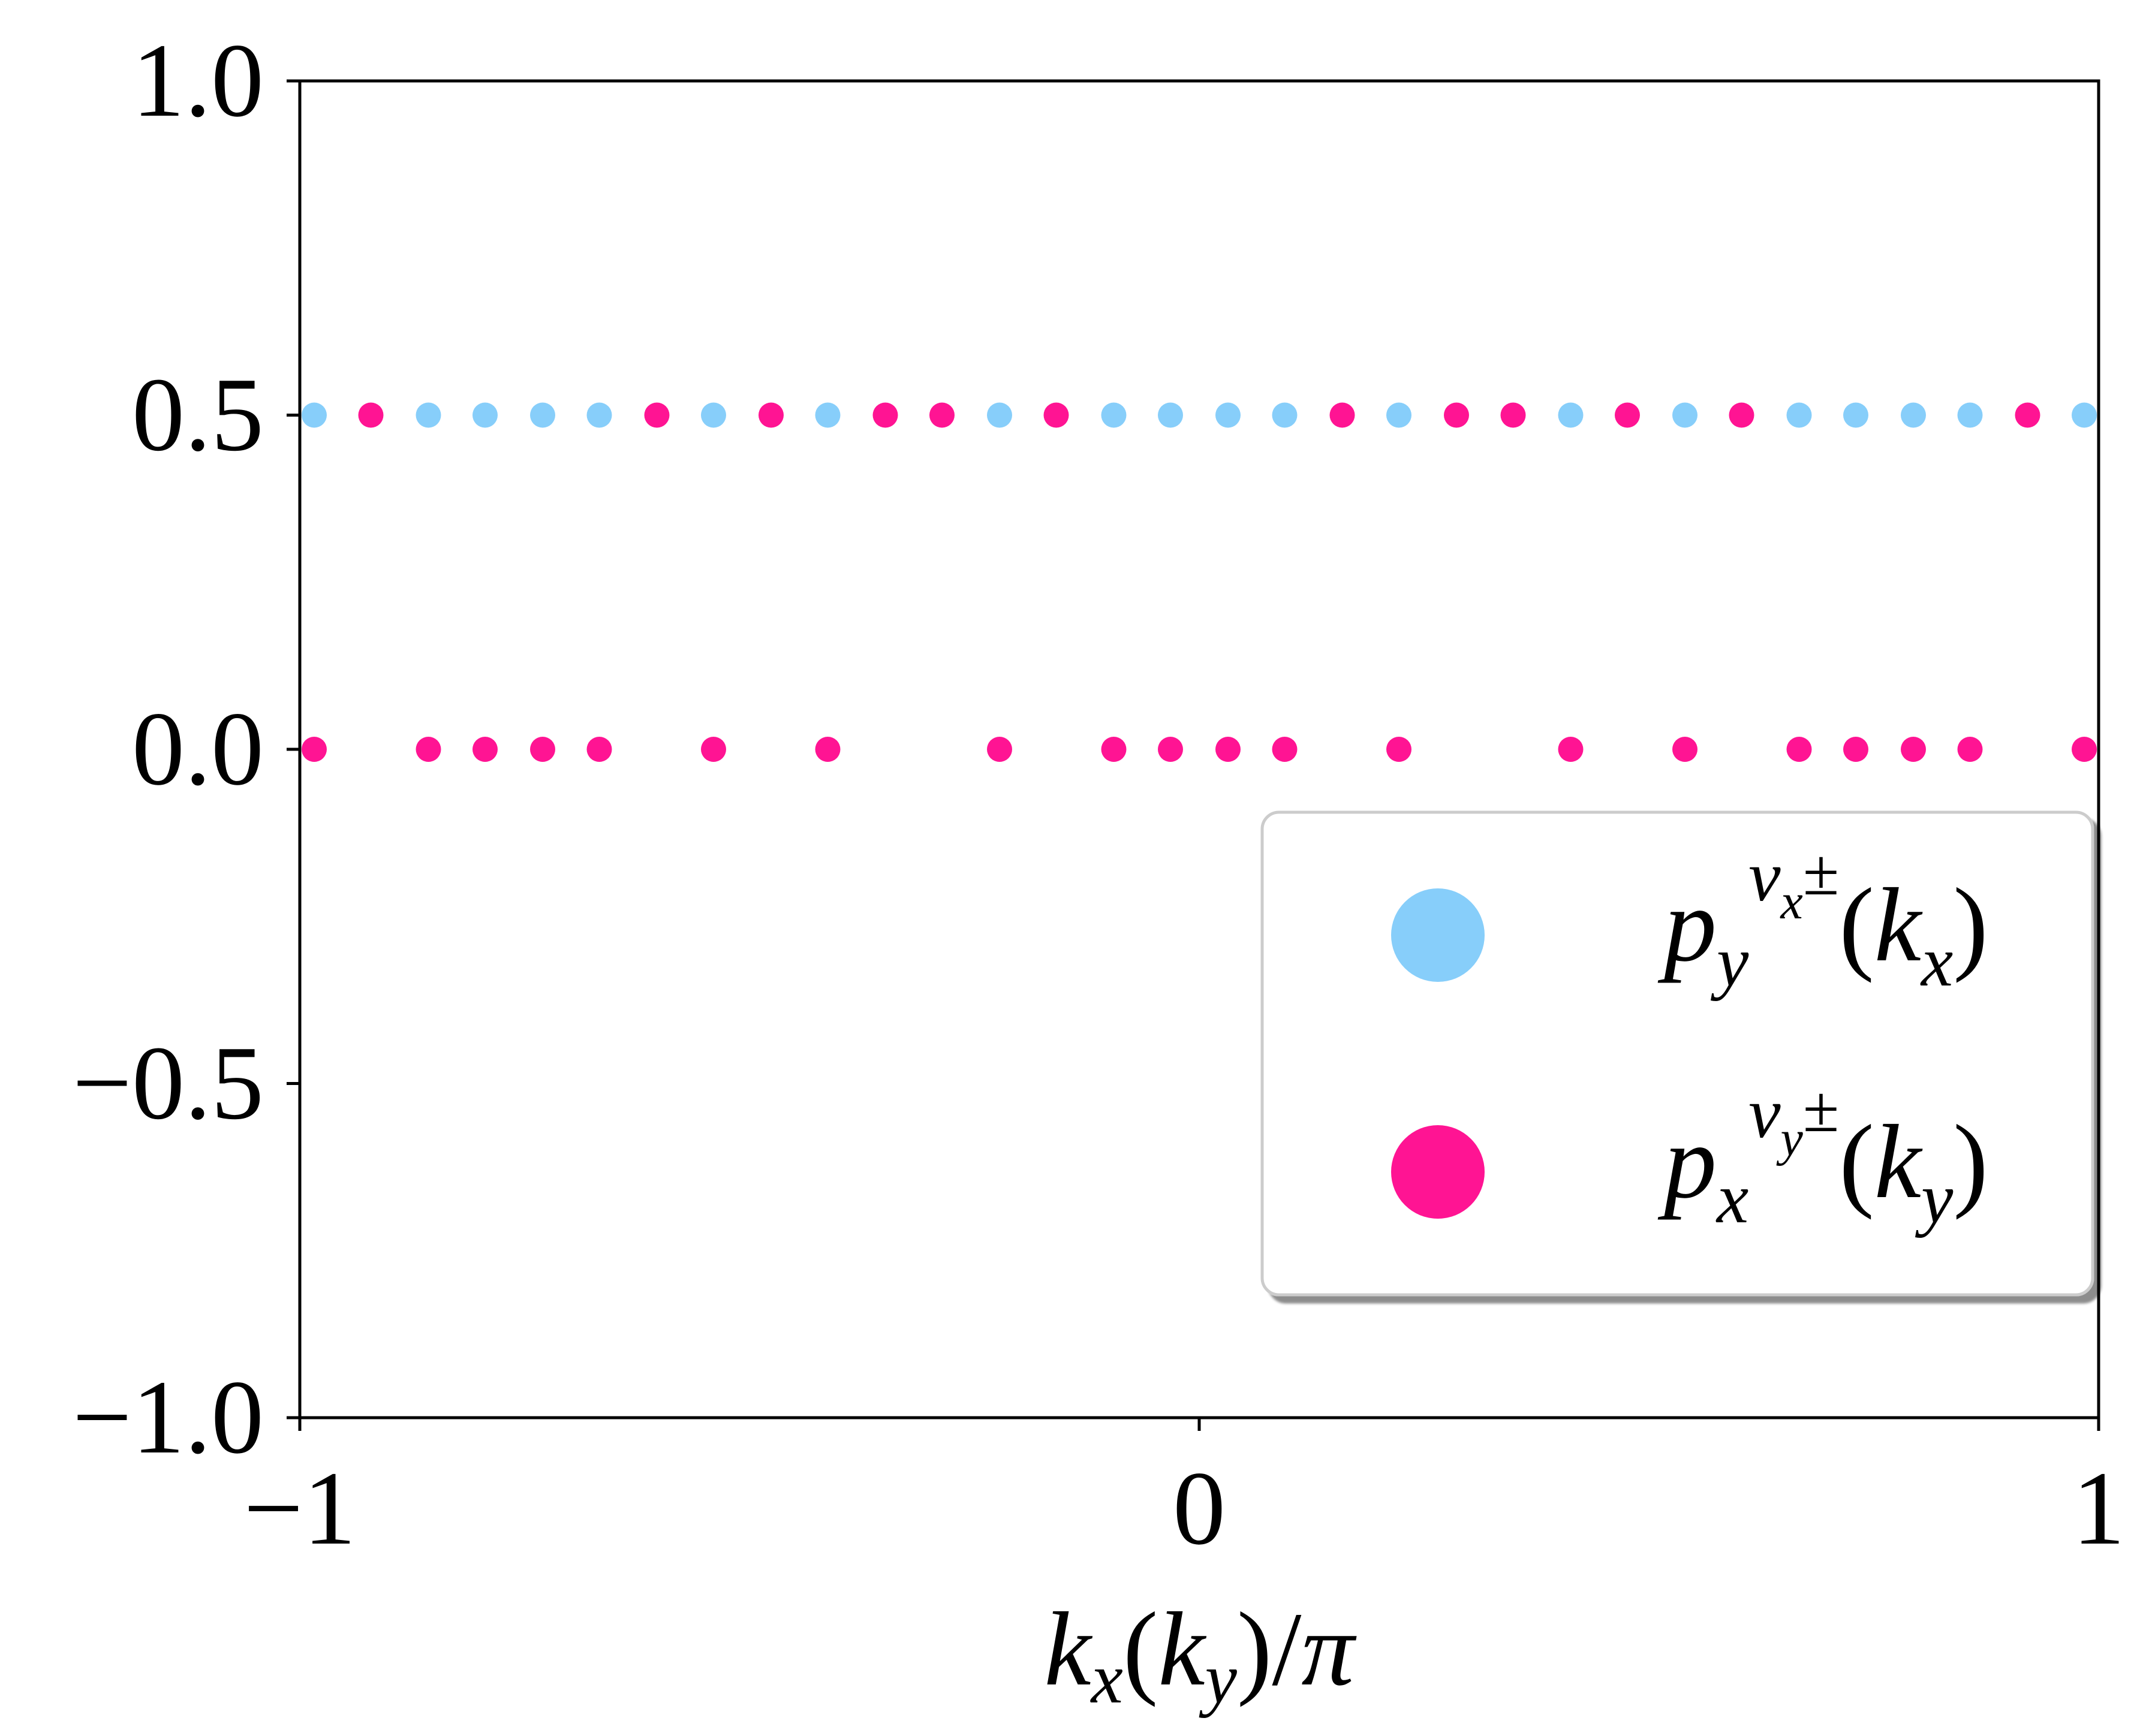  What do you see at coordinates (299, 1508) in the screenshot?
I see `x-tick-label: −1` at bounding box center [299, 1508].